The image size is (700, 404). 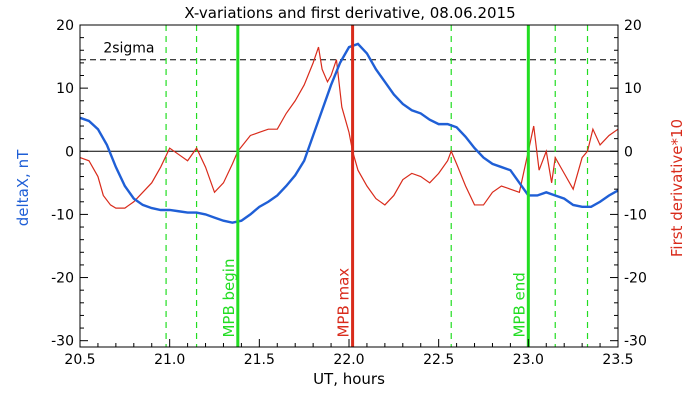 I want to click on y-axis-left-label: deltaX, nT, so click(x=23, y=187).